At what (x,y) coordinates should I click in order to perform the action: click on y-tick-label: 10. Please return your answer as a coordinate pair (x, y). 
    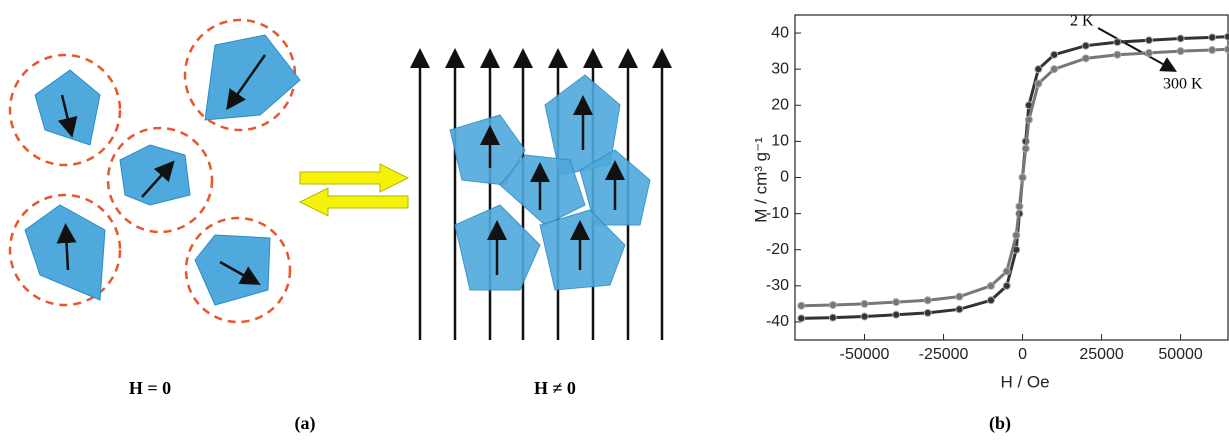
    Looking at the image, I should click on (780, 141).